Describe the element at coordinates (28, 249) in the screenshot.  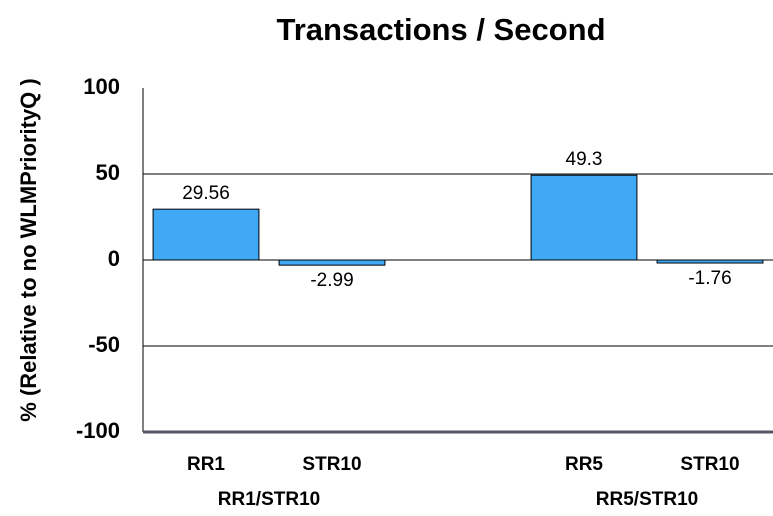
I see `y-axis-title: % (Relative to no WLMPriorityQ )` at that location.